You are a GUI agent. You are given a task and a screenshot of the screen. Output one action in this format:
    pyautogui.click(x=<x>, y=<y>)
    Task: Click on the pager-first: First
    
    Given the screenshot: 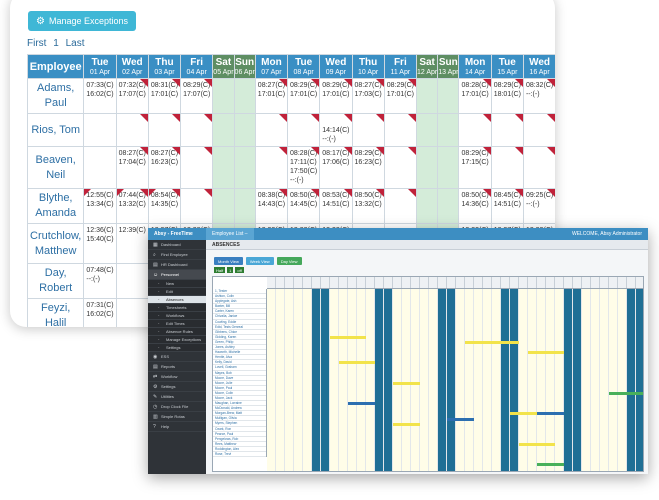 What is the action you would take?
    pyautogui.click(x=37, y=43)
    